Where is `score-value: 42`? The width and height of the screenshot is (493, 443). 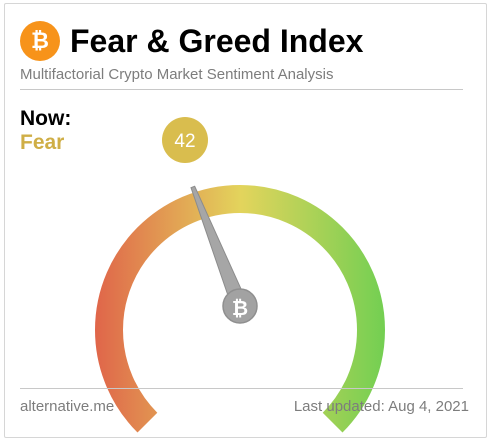 score-value: 42 is located at coordinates (184, 141).